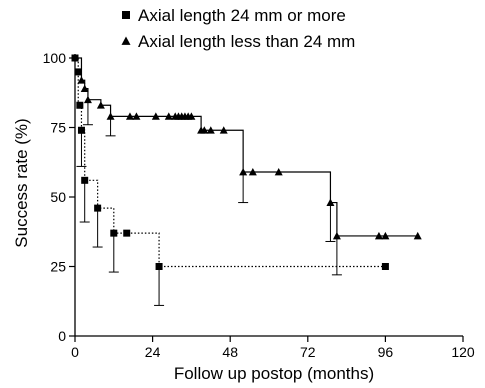  Describe the element at coordinates (274, 373) in the screenshot. I see `x-axis-title: Follow up postop (months)` at that location.